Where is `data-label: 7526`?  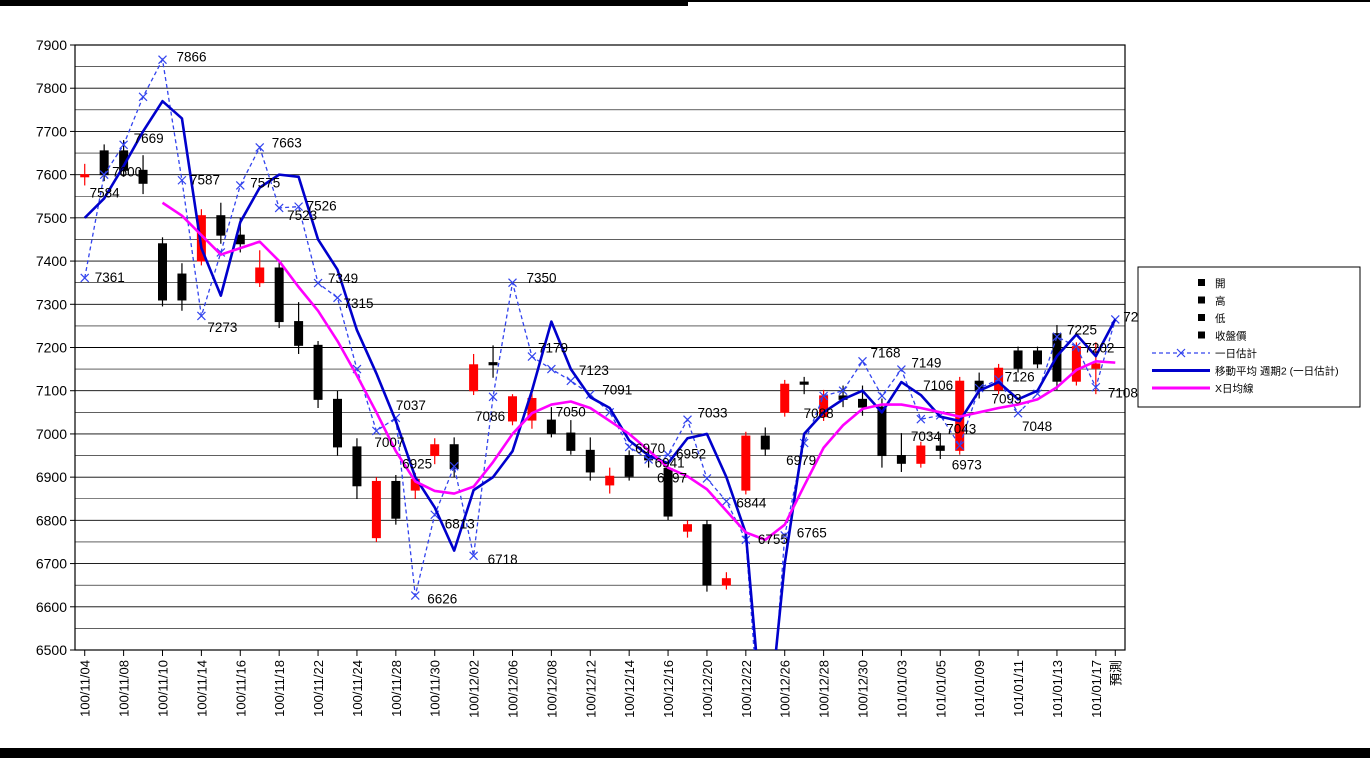
data-label: 7526 is located at coordinates (322, 206).